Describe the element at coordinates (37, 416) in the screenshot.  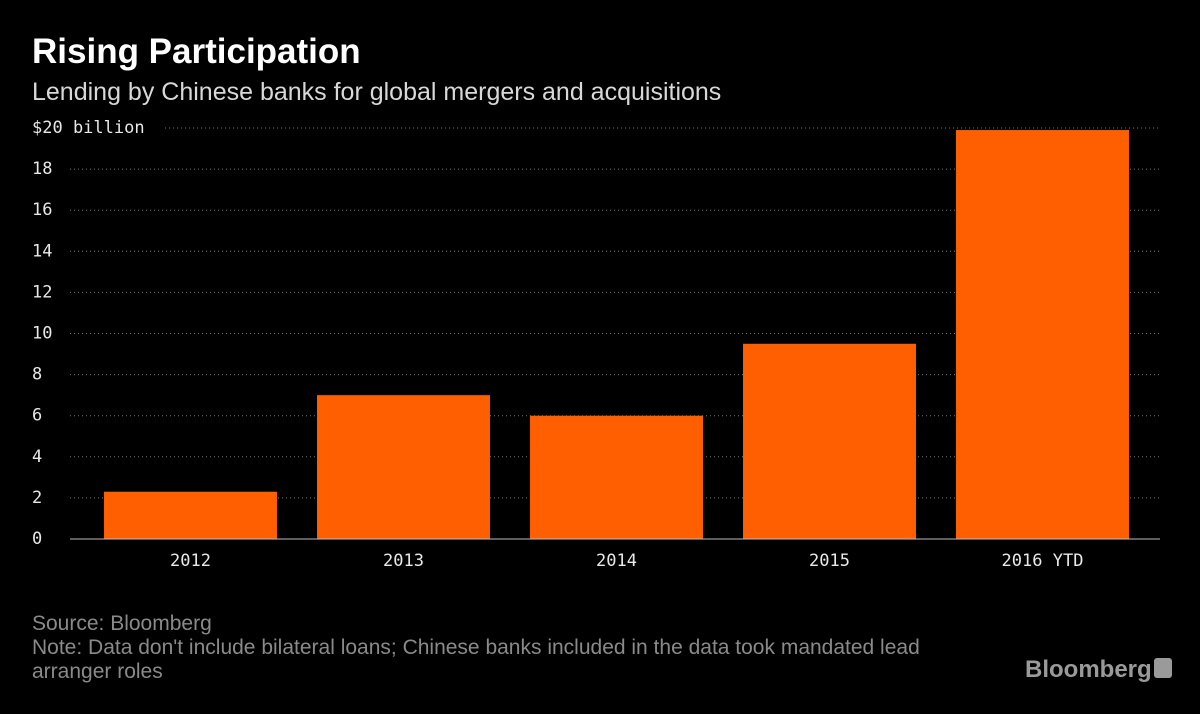
I see `y-tick-label: 6` at that location.